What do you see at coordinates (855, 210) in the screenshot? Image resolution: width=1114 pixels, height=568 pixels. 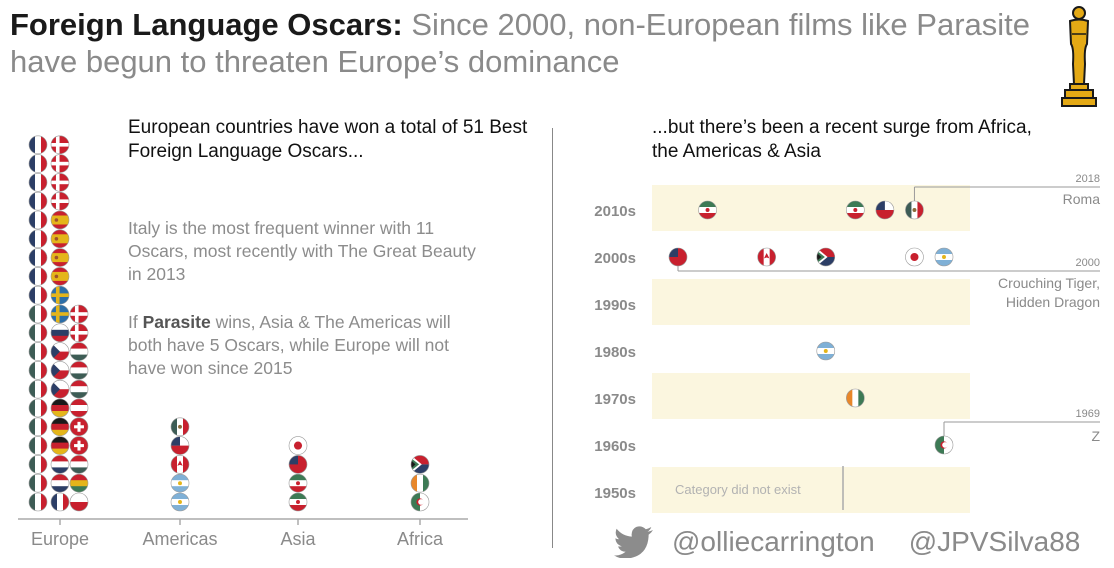 I see `point-2016-ir` at bounding box center [855, 210].